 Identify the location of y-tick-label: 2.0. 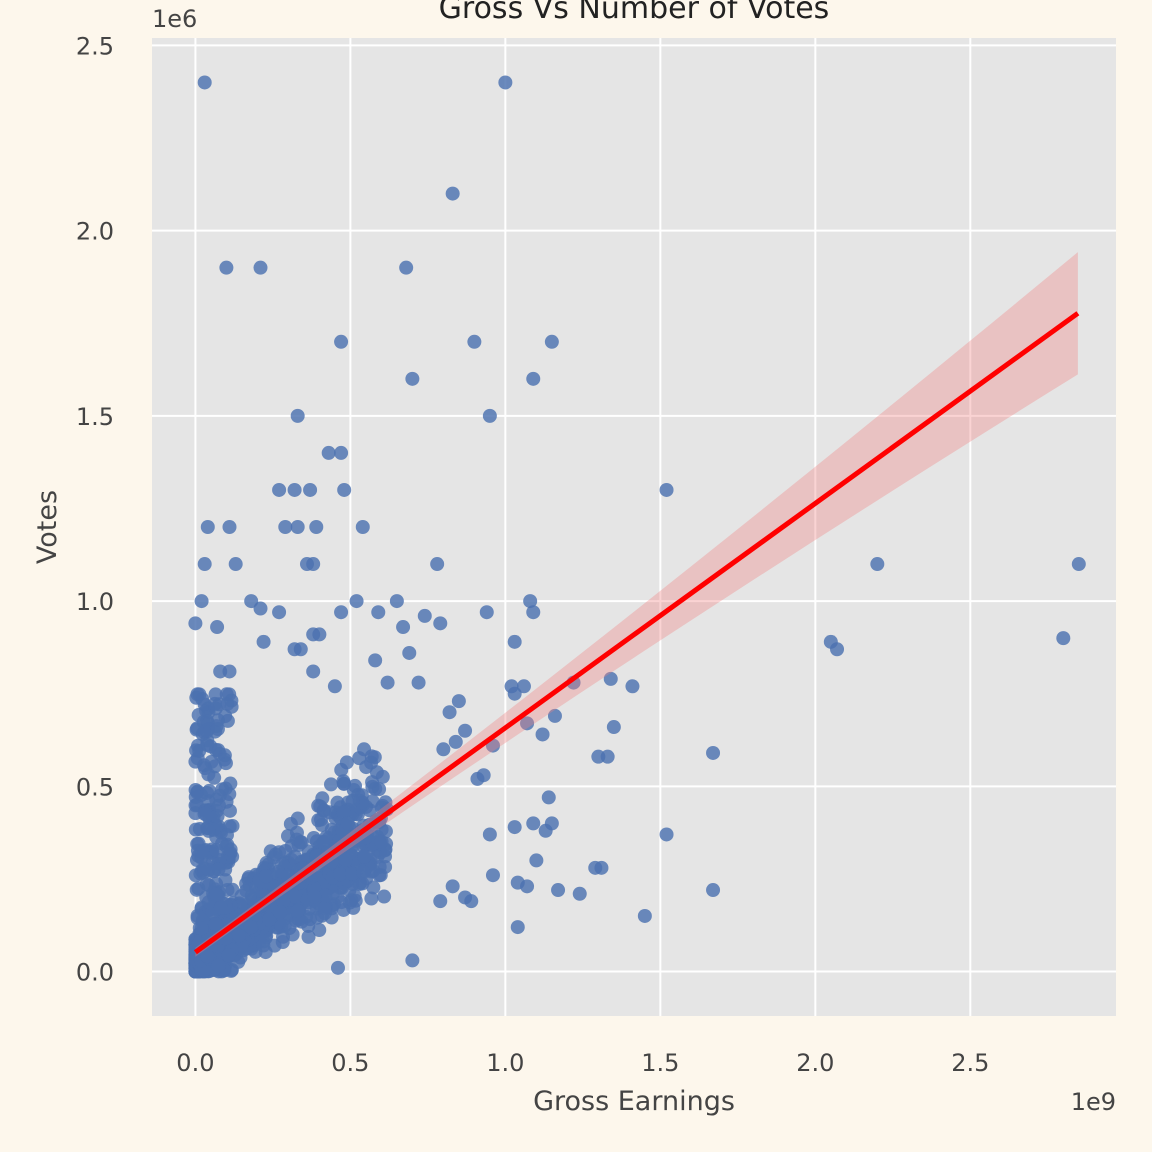
(95, 232).